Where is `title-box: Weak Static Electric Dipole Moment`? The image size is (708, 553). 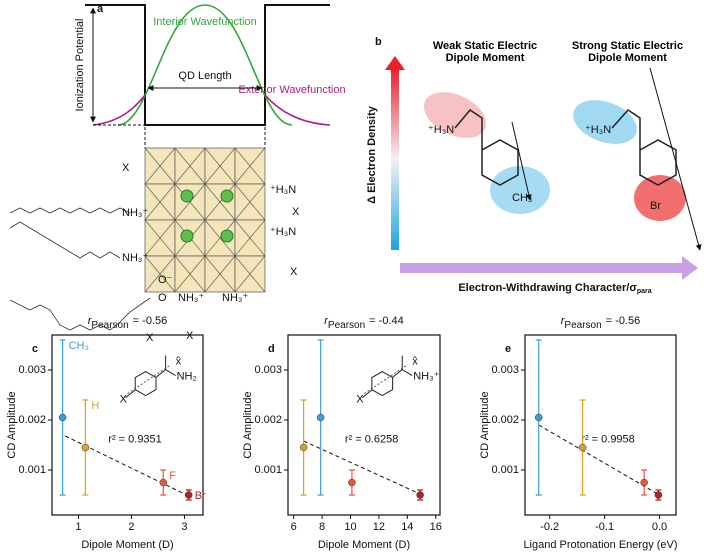
title-box: Weak Static Electric Dipole Moment is located at coordinates (485, 52).